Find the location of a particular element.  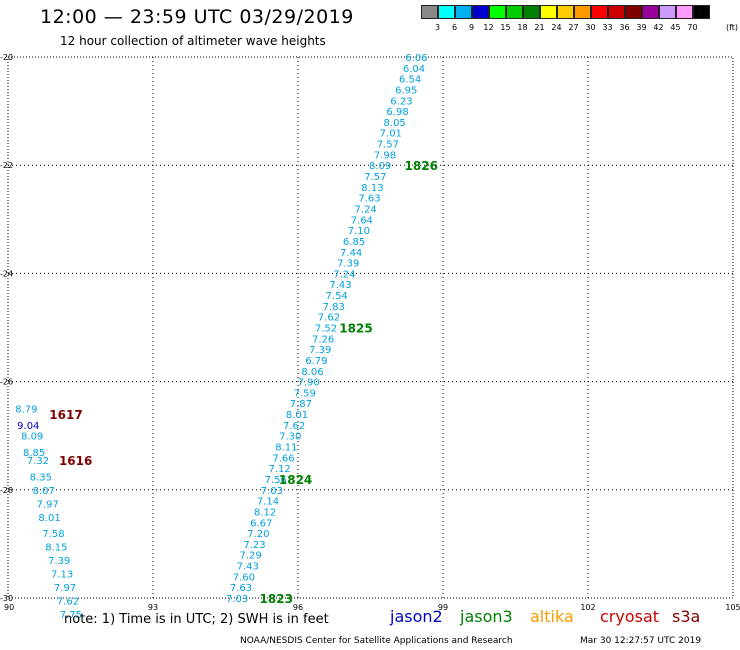

wave-height-value: 7.87 is located at coordinates (301, 404).